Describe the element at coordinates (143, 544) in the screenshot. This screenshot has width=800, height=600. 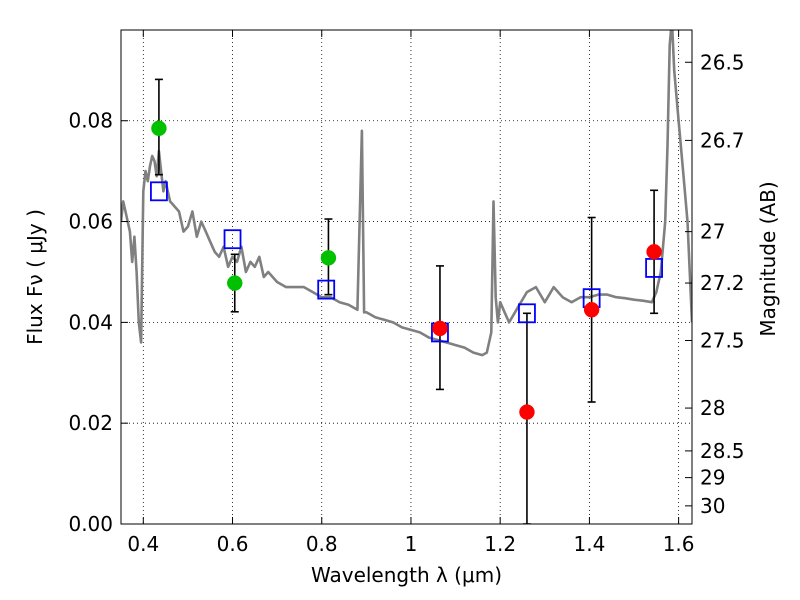
I see `x-tick-label: 0.4` at that location.